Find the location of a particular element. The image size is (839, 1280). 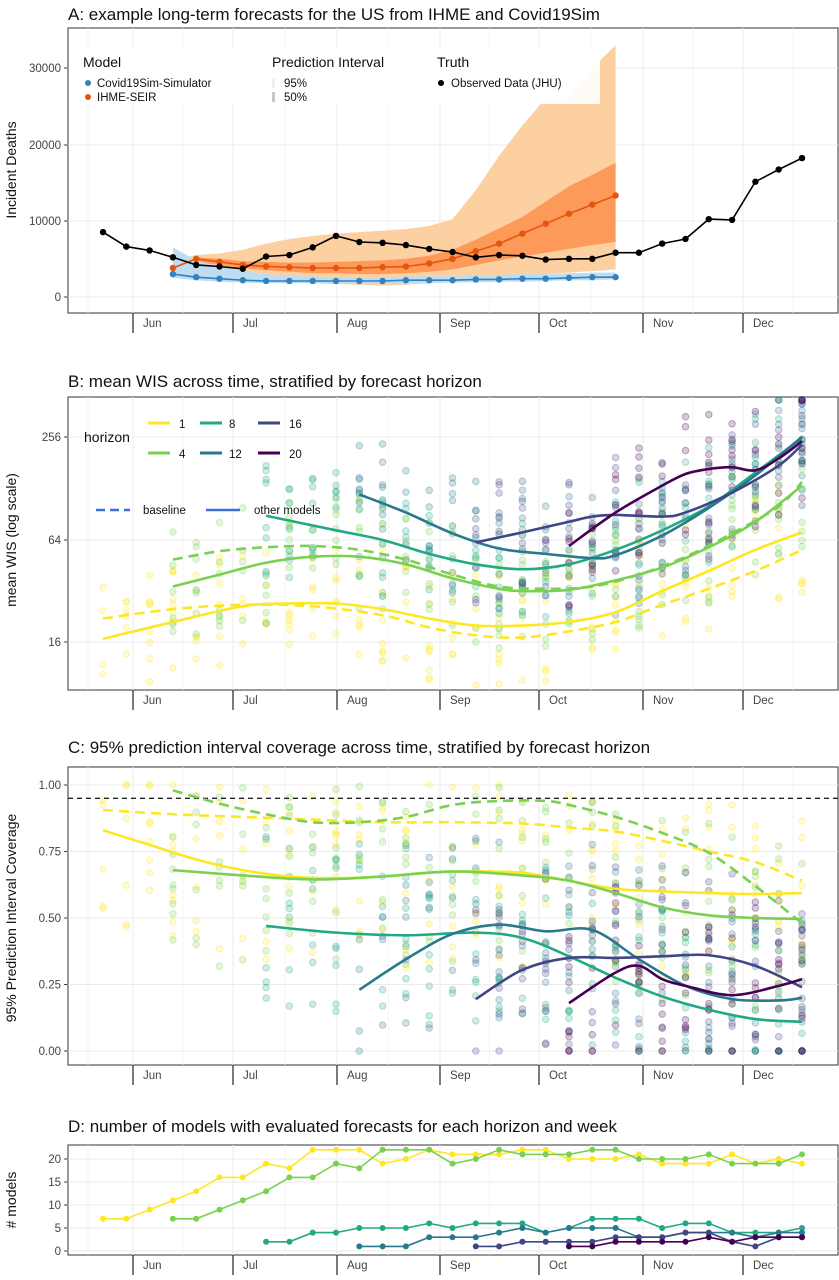

panel-c-ytick-label: 0.25 is located at coordinates (50, 986).